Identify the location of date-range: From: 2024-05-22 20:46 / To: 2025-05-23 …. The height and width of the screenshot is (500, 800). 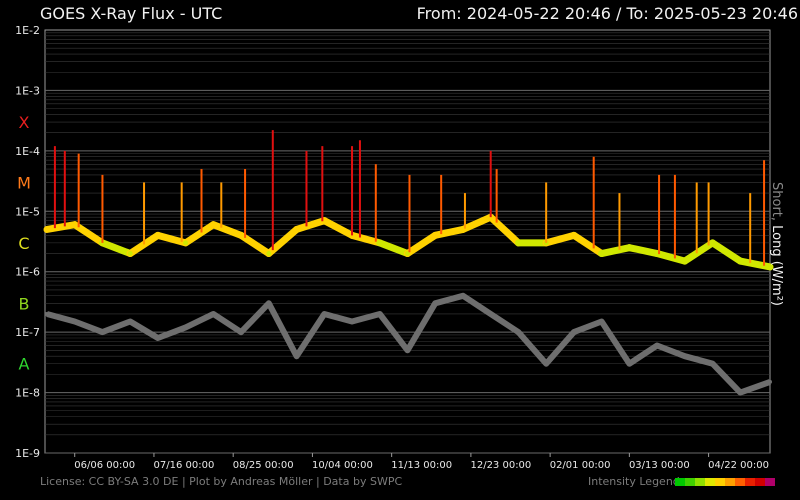
(607, 13).